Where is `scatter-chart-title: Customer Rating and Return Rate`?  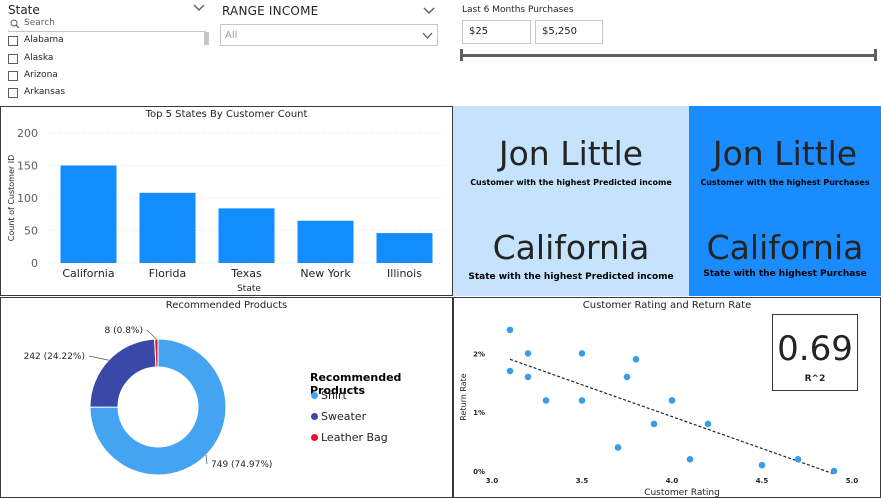 scatter-chart-title: Customer Rating and Return Rate is located at coordinates (667, 305).